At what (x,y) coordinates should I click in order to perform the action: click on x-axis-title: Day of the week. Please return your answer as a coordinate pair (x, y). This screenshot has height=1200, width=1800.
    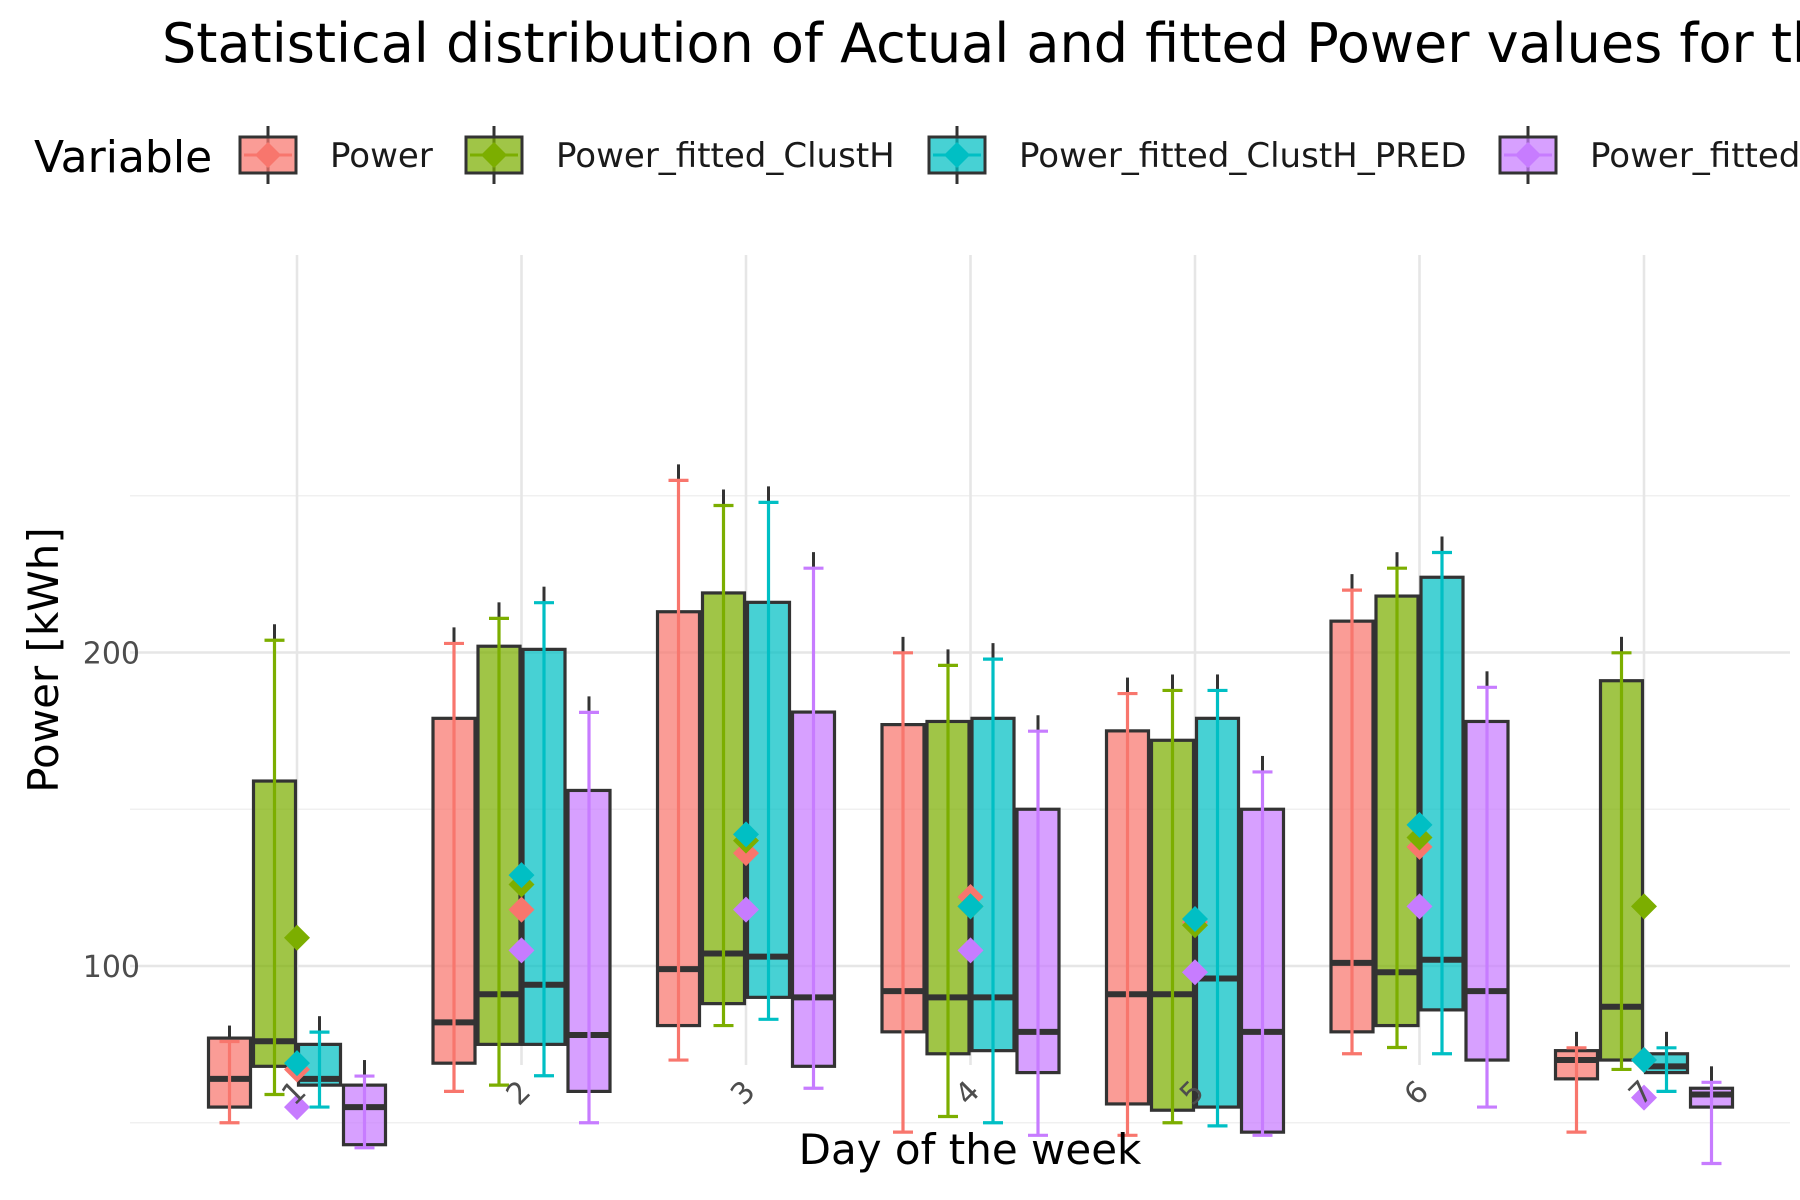
    Looking at the image, I should click on (970, 1149).